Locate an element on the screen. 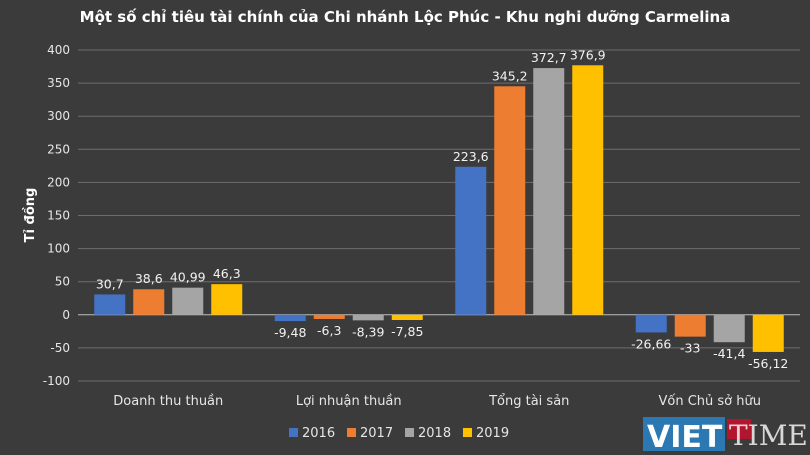 This screenshot has height=455, width=810. data-label: -9,48 is located at coordinates (290, 332).